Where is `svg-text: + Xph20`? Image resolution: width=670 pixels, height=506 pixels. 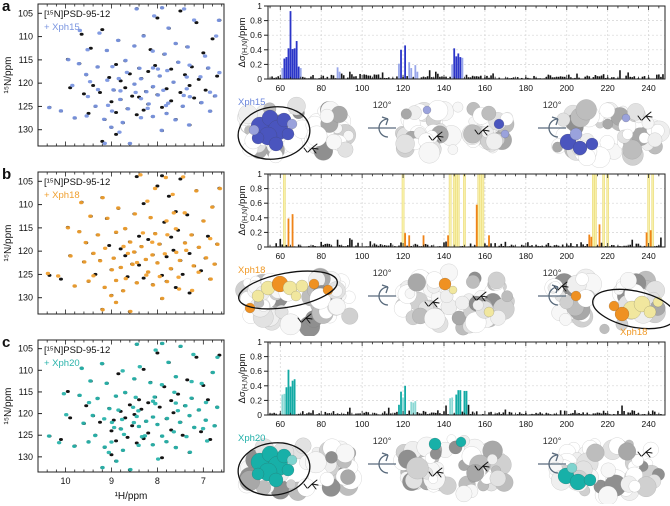 svg-text: + Xph20 is located at coordinates (62, 363).